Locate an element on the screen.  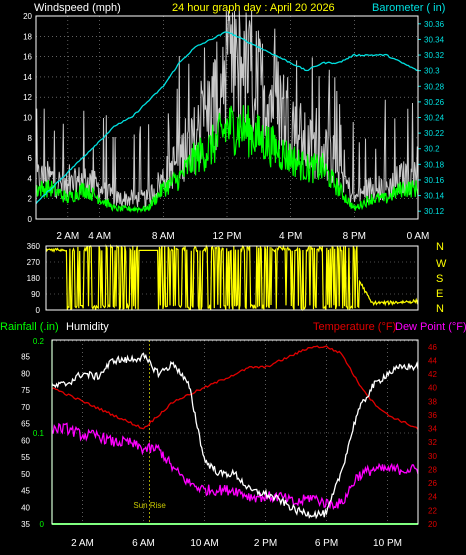
direction-tick-label: 90 is located at coordinates (35, 294).